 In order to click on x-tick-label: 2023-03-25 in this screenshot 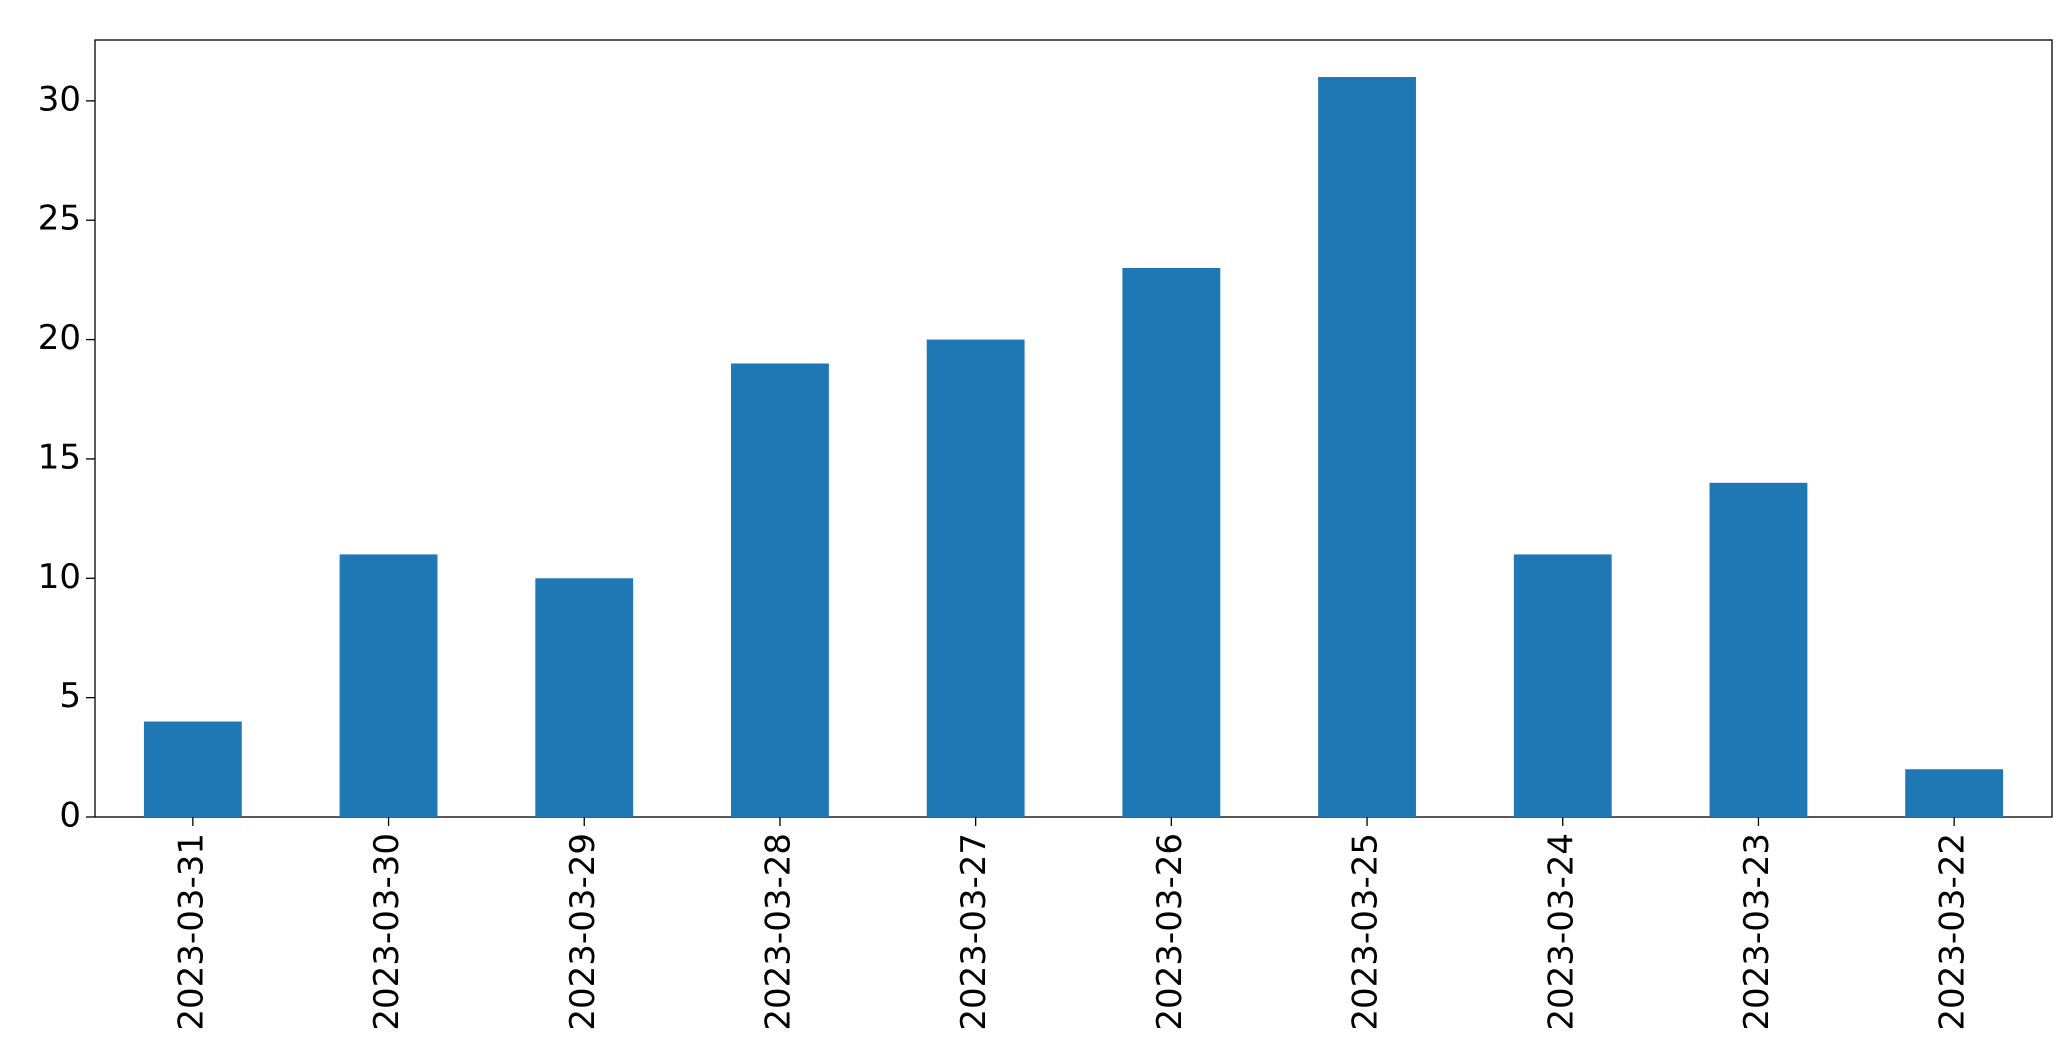, I will do `click(1366, 932)`.